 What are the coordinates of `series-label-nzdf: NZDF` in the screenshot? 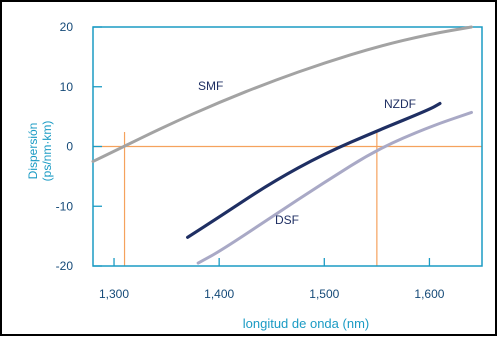 It's located at (400, 104).